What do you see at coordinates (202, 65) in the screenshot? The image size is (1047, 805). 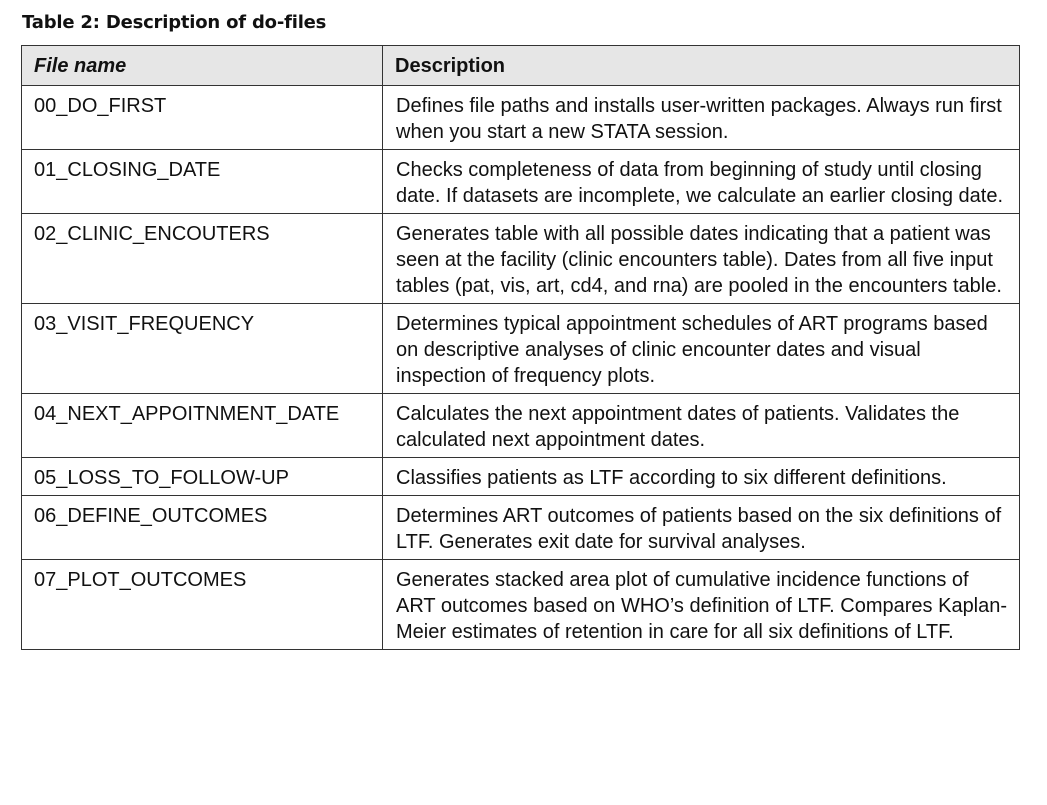 I see `column-header-file-name: File name` at bounding box center [202, 65].